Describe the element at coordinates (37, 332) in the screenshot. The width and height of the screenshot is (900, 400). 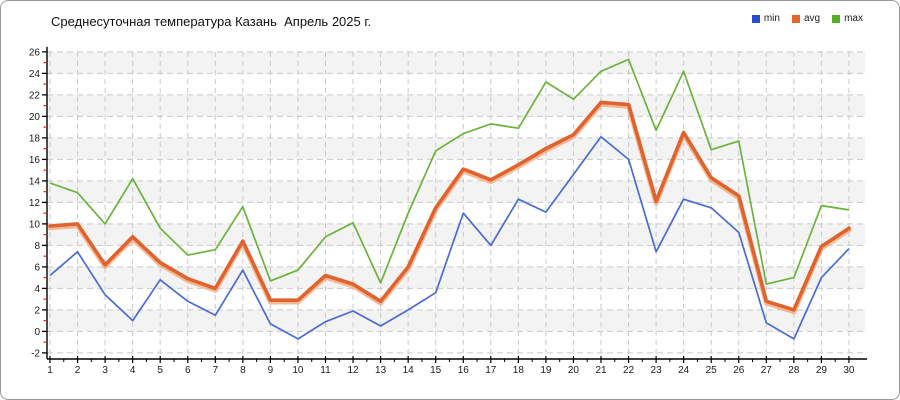
I see `y-tick-label: 0` at that location.